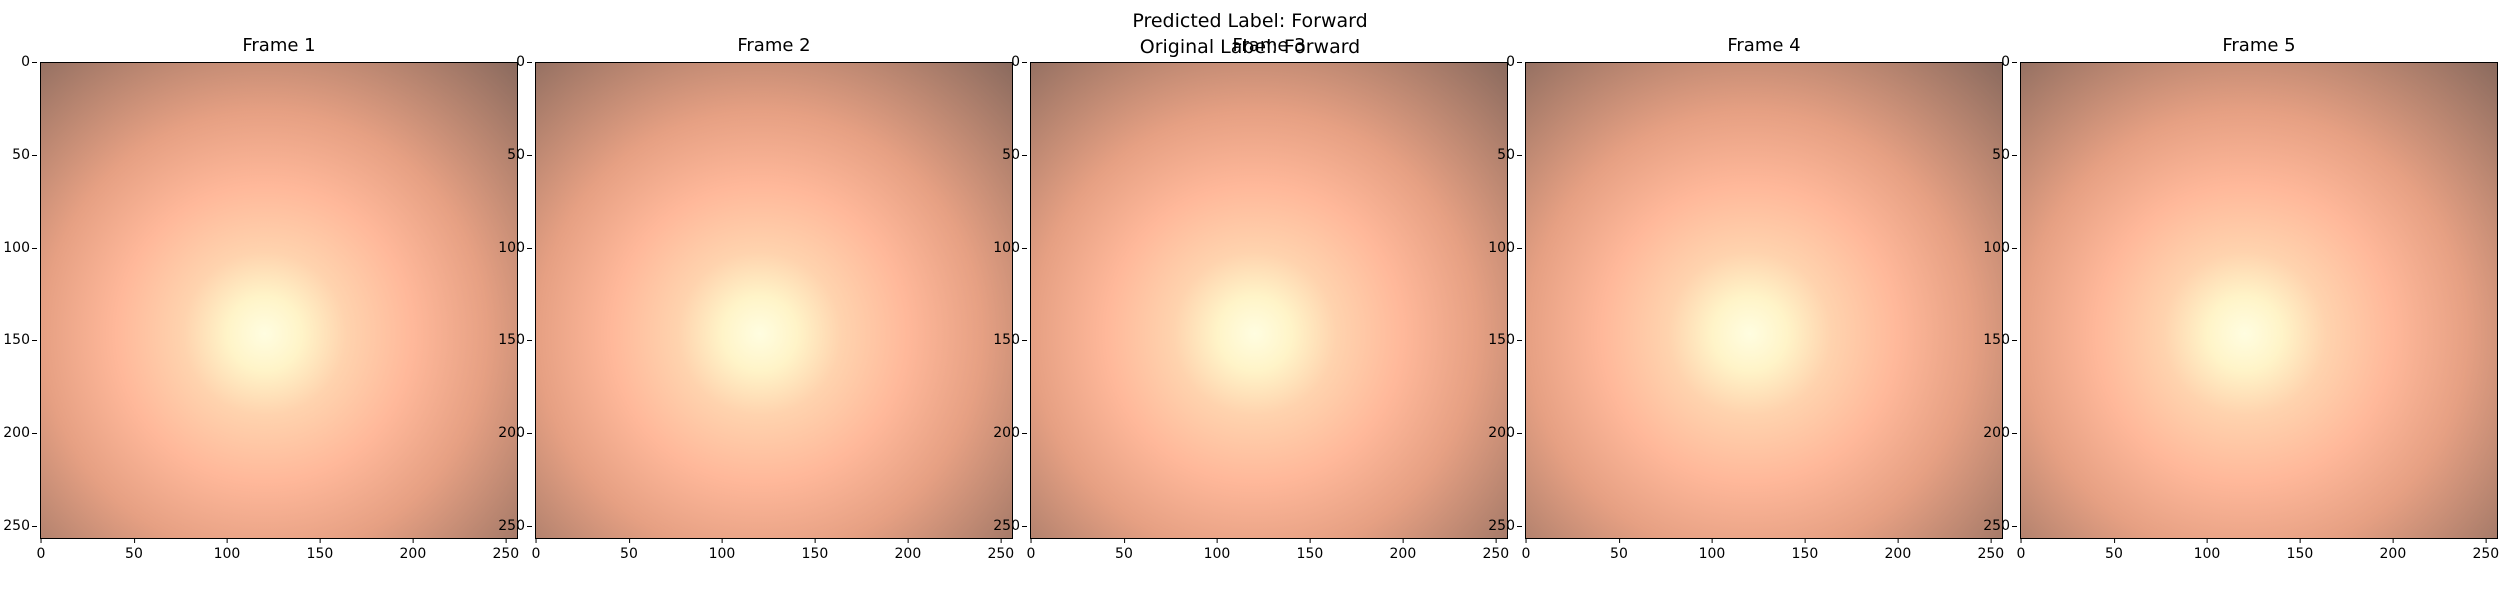 This screenshot has height=600, width=2500. I want to click on predicted-label: Predicted Label: Forward, so click(1250, 21).